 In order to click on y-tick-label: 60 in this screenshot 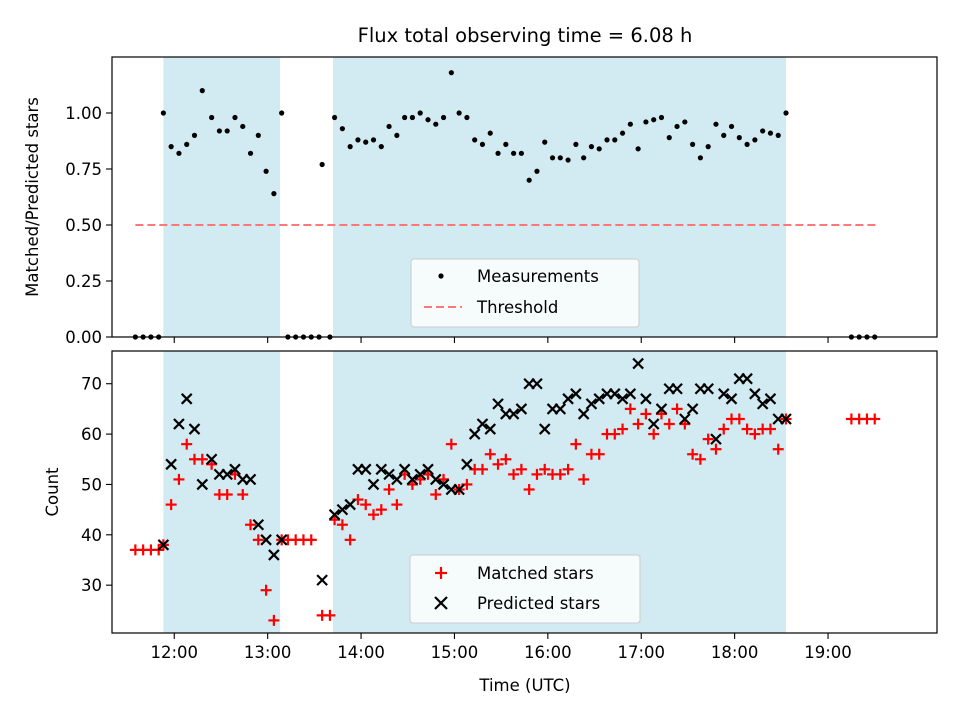, I will do `click(91, 434)`.